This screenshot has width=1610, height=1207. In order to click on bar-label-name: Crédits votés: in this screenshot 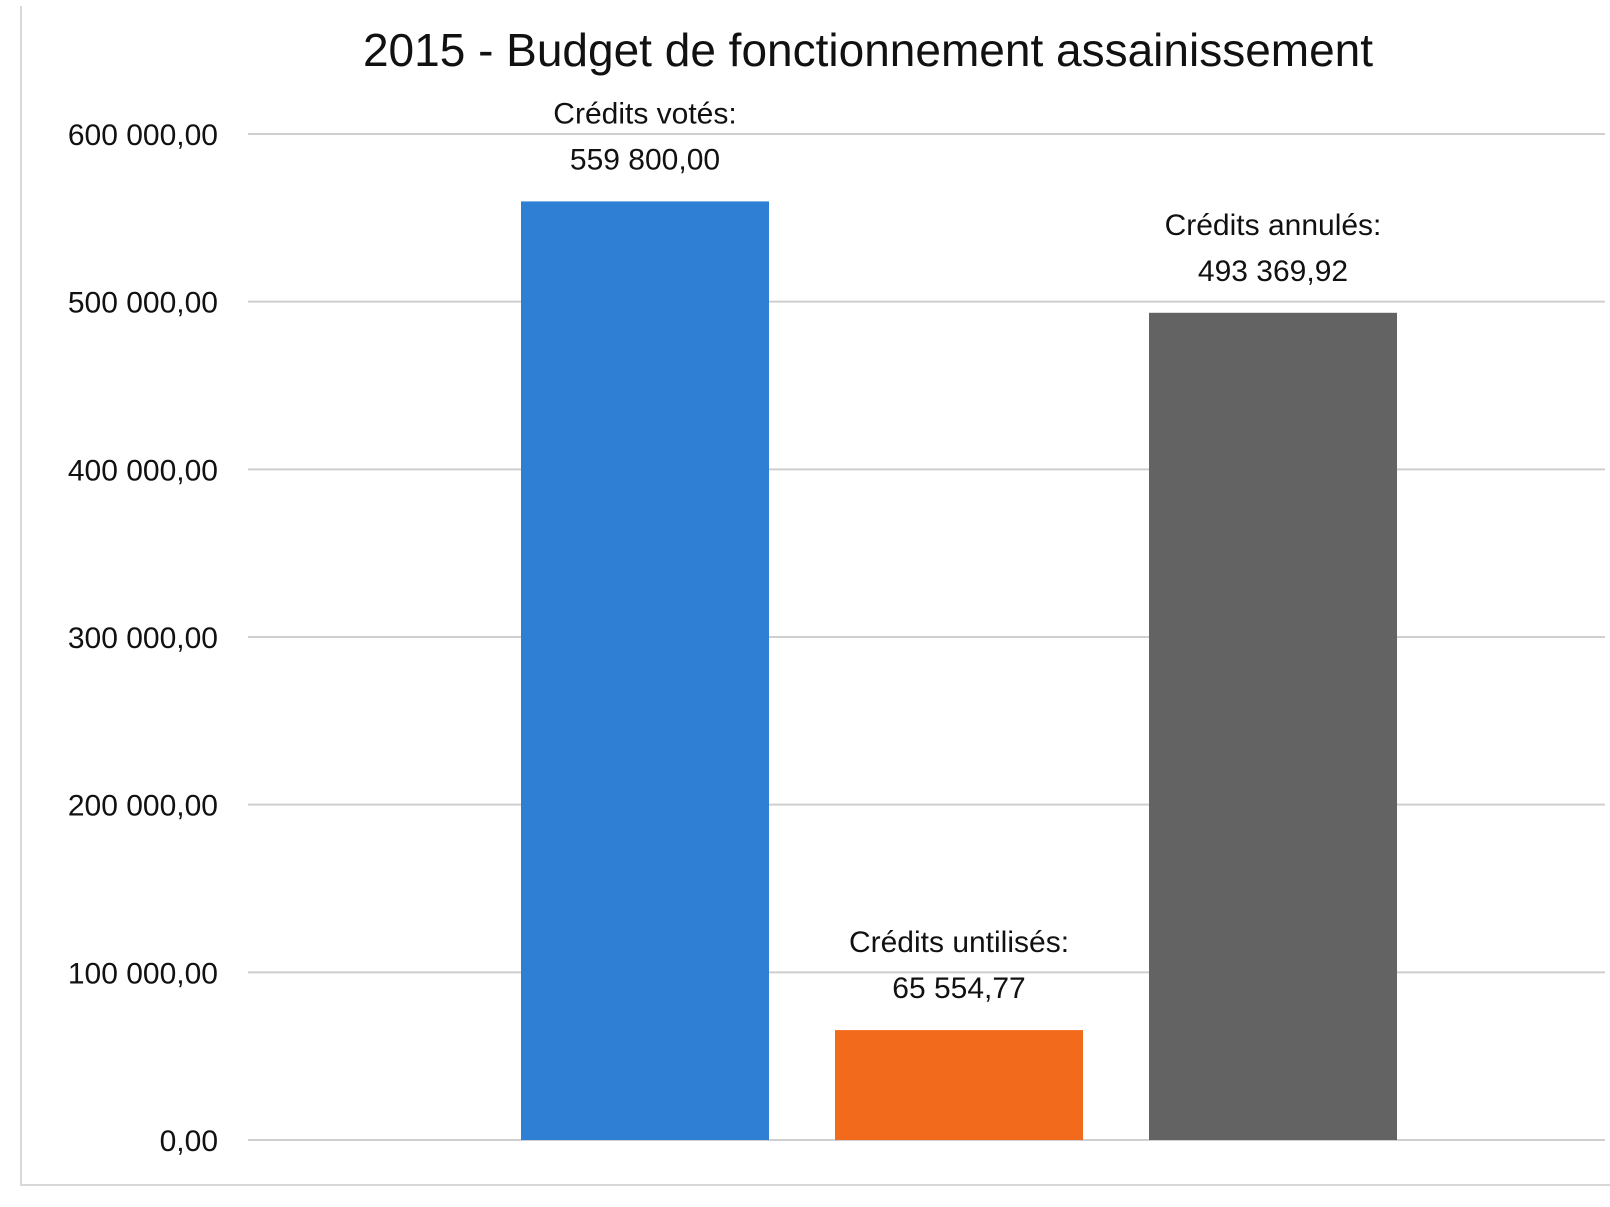, I will do `click(644, 113)`.